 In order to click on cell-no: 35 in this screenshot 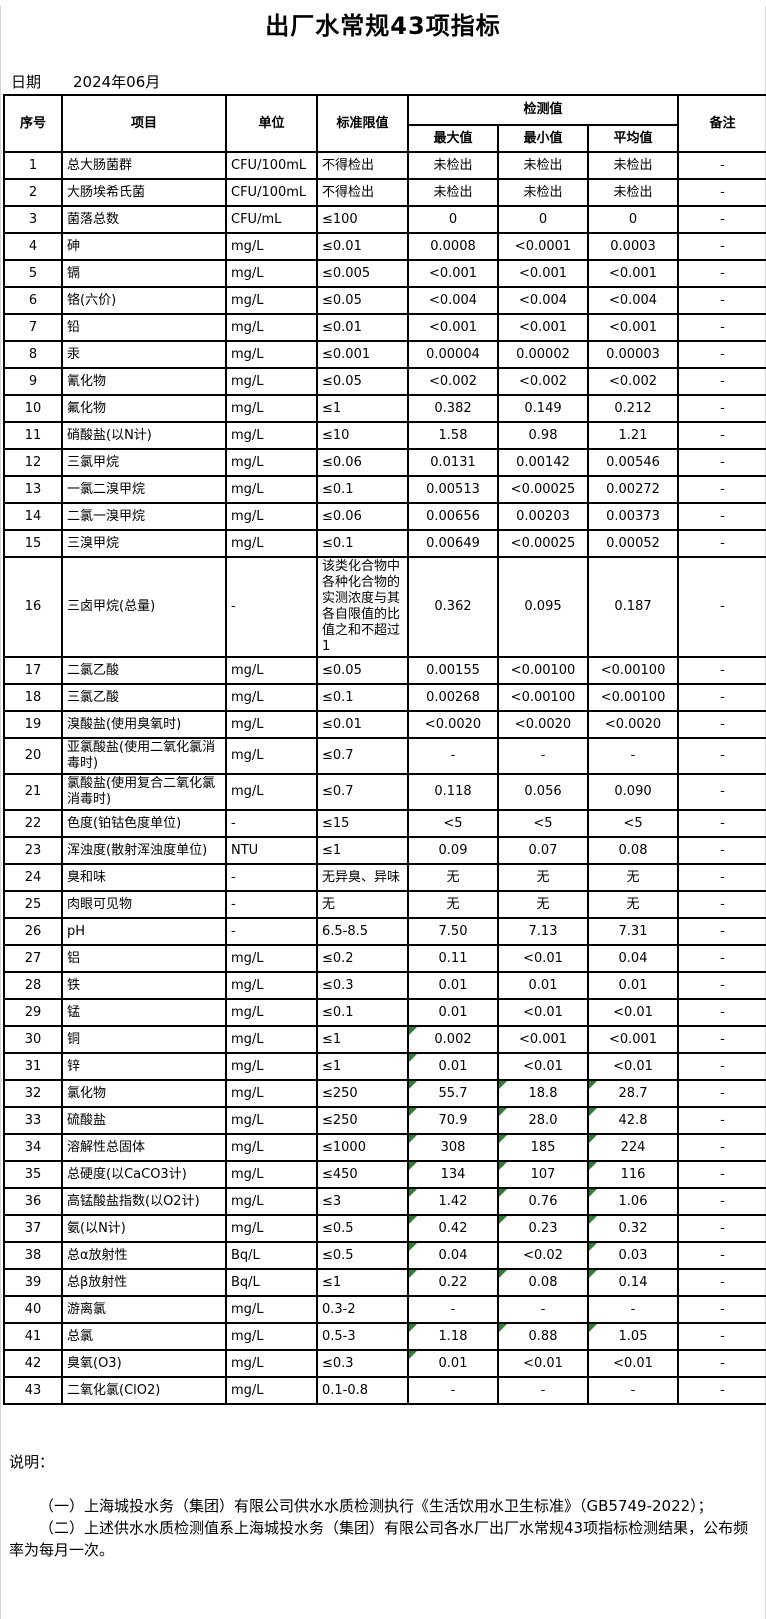, I will do `click(33, 1174)`.